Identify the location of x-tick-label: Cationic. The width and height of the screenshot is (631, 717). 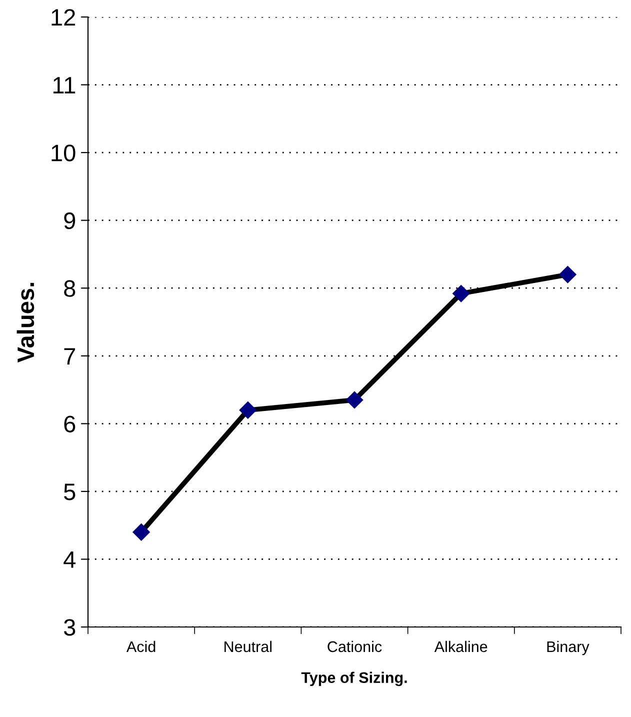
(355, 646).